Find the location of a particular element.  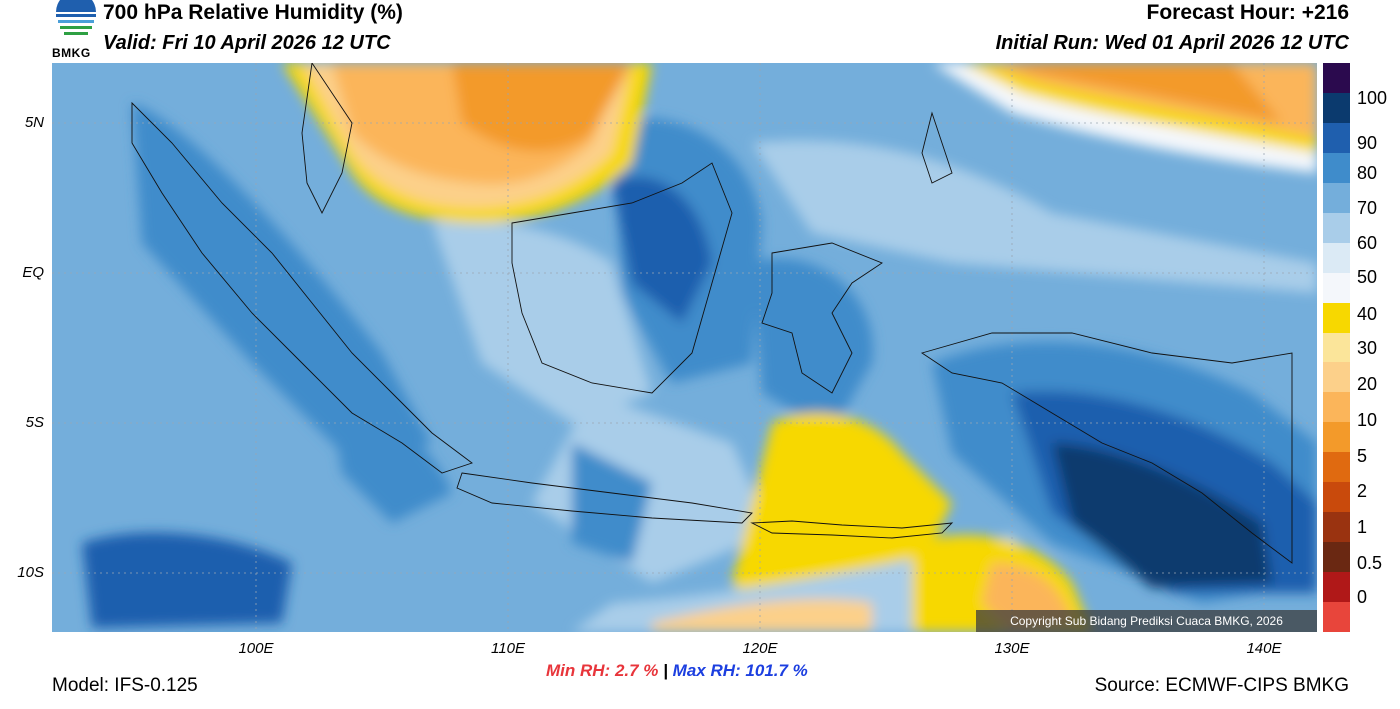

map-title: 700 hPa Relative Humidity (%) is located at coordinates (253, 12).